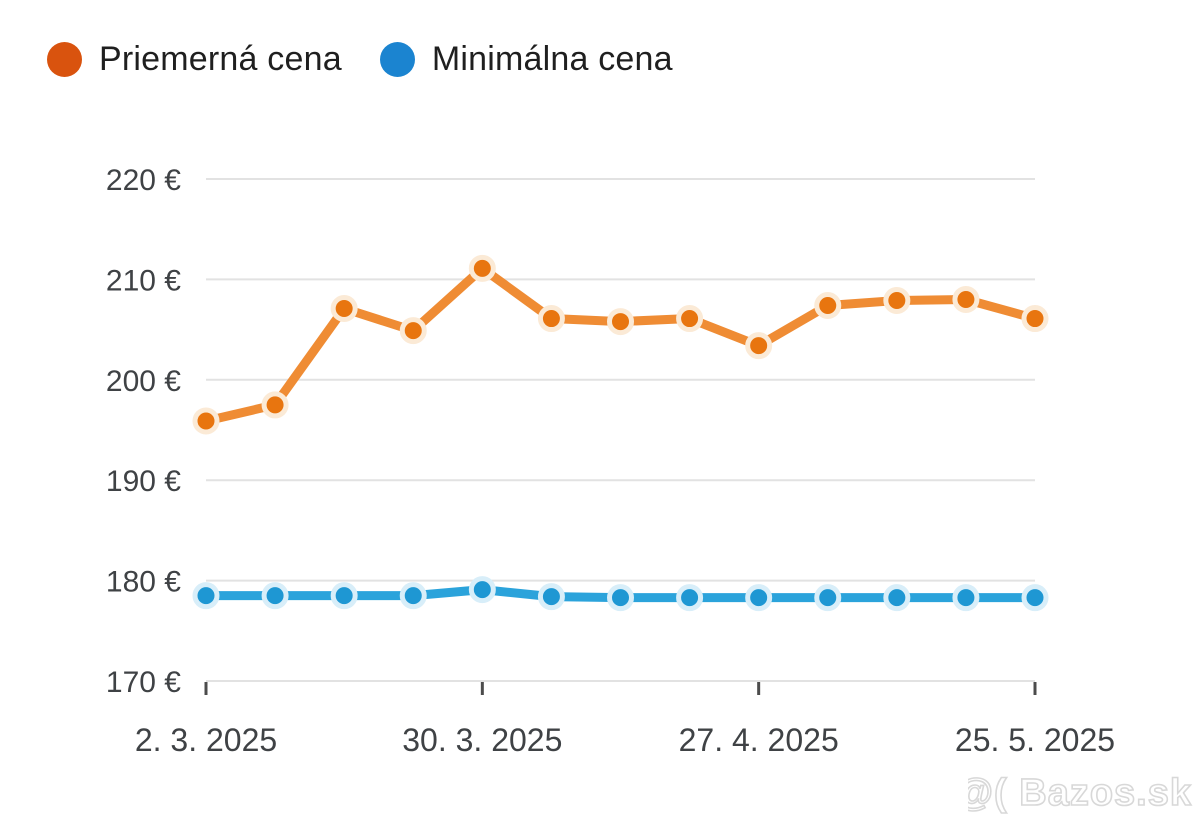 The width and height of the screenshot is (1200, 819). I want to click on x-axis-label: 2. 3. 2025, so click(206, 740).